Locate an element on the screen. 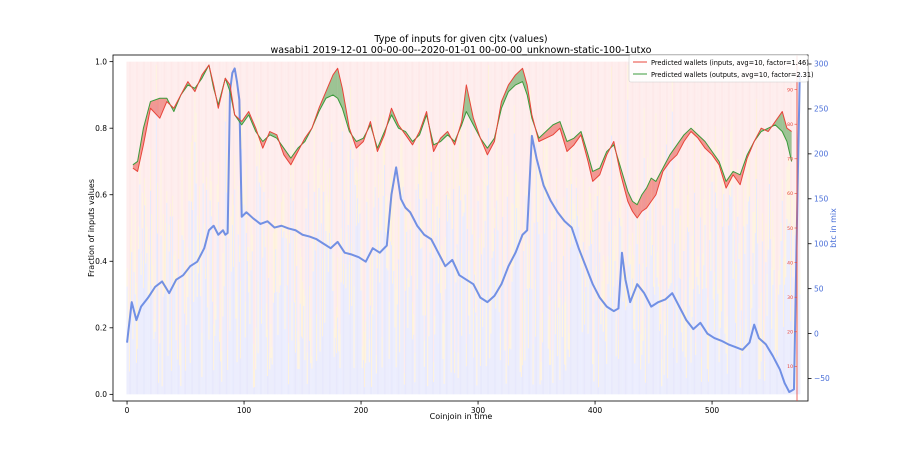 The height and width of the screenshot is (450, 900). fill-between-segment is located at coordinates (789, 145).